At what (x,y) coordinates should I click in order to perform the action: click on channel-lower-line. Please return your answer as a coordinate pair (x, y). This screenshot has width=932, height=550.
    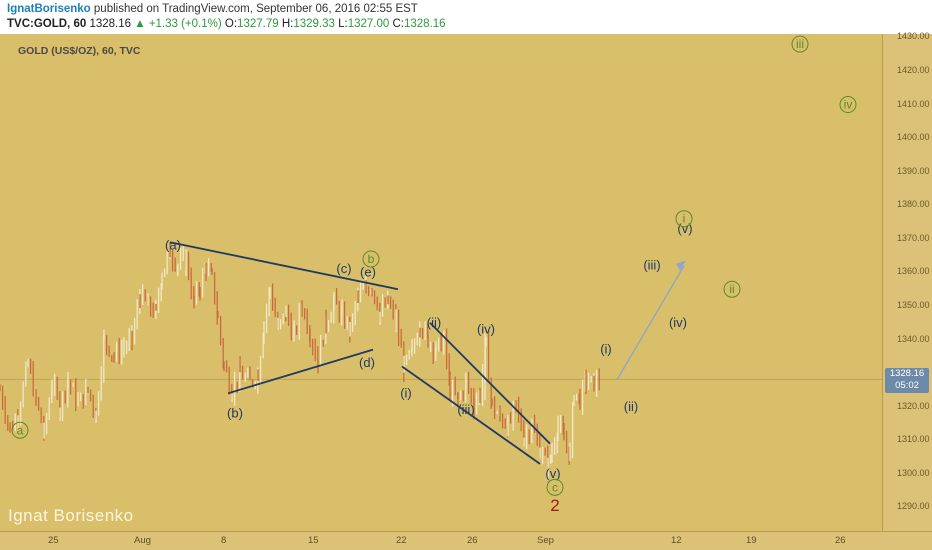
    Looking at the image, I should click on (471, 415).